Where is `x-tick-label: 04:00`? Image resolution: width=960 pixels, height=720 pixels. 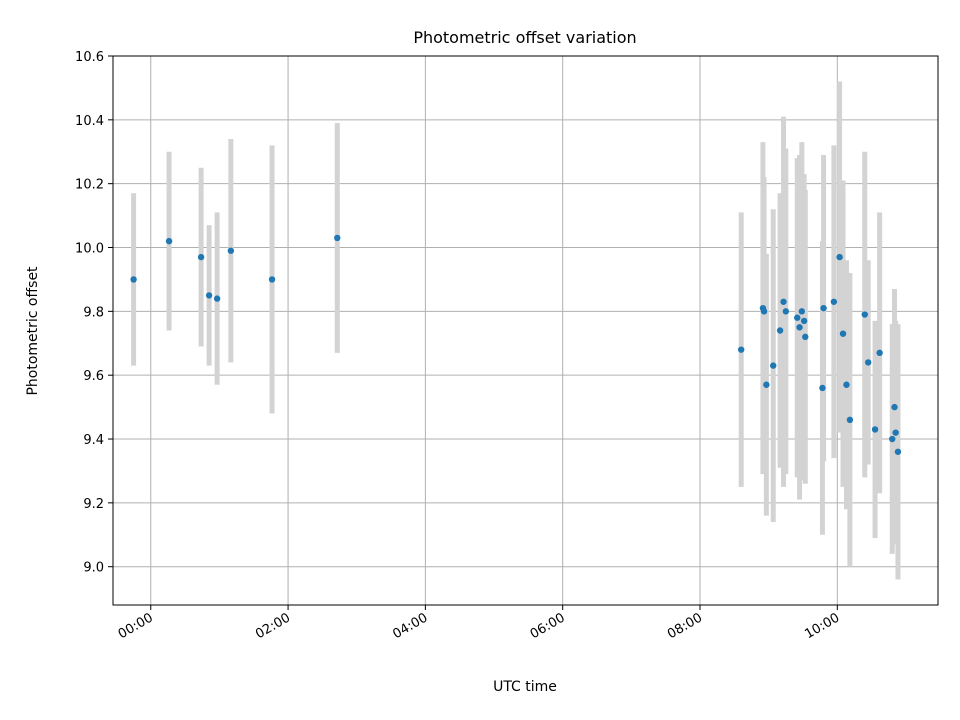
x-tick-label: 04:00 is located at coordinates (410, 626).